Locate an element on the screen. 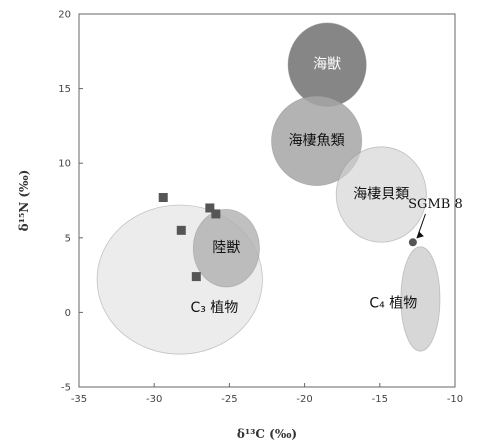 This screenshot has height=445, width=492. region-label-1: 陸獣 is located at coordinates (226, 248).